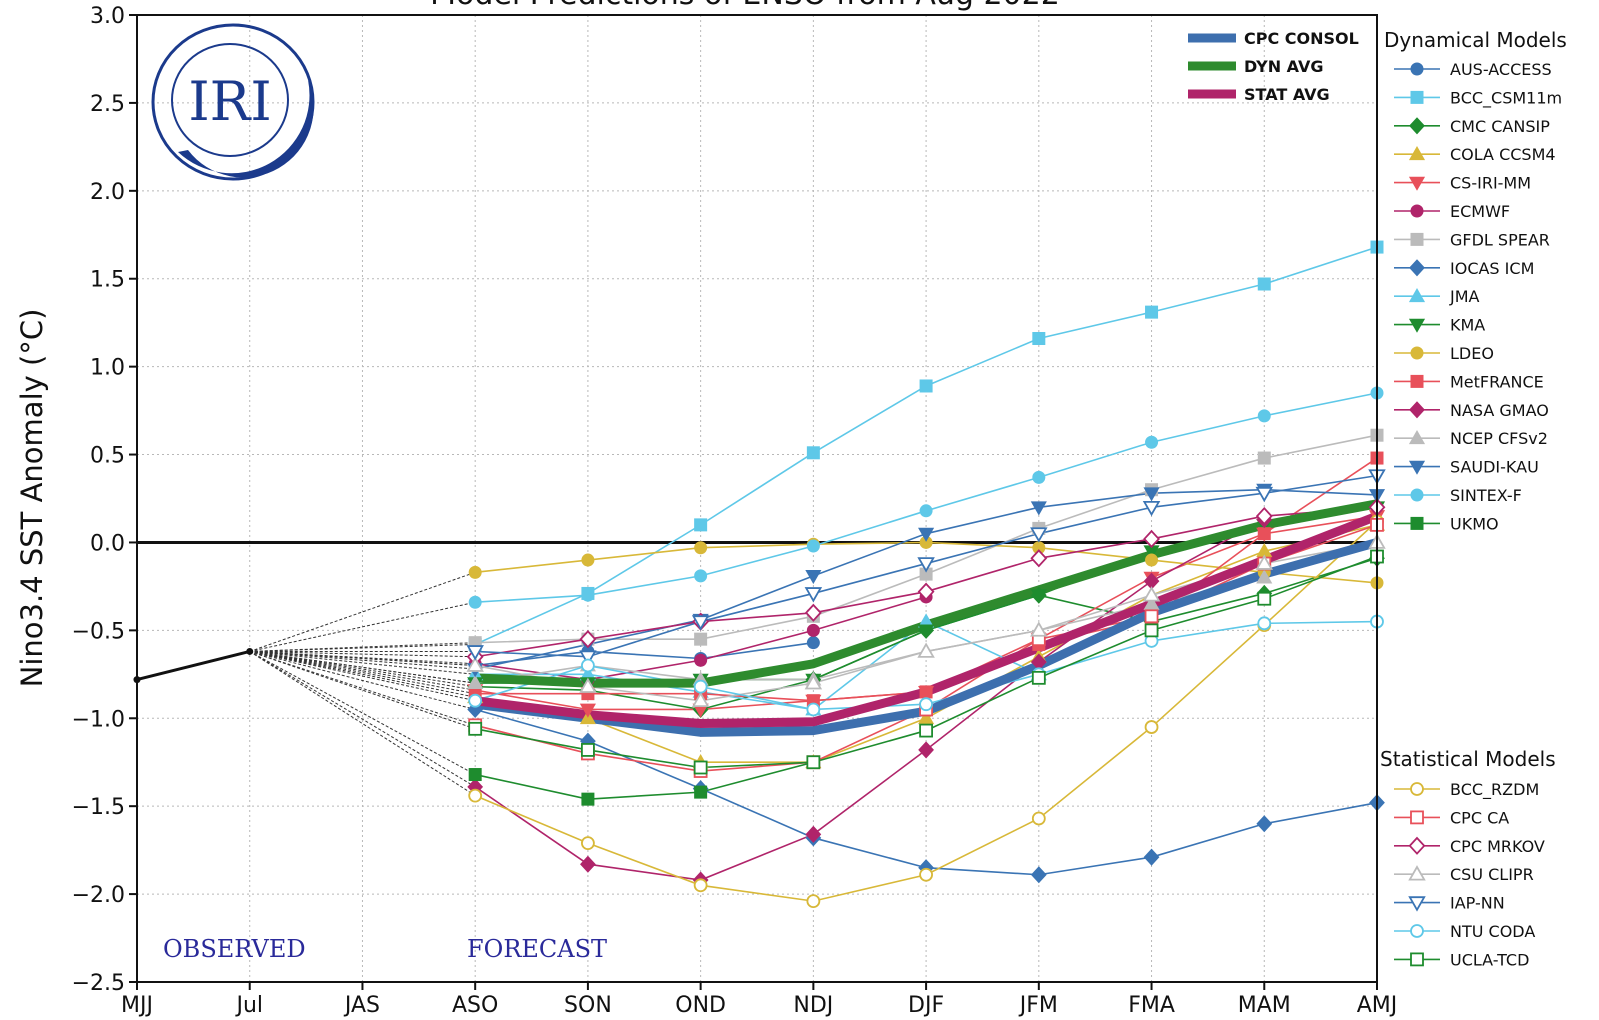 This screenshot has height=1020, width=1599. What do you see at coordinates (1472, 353) in the screenshot?
I see `legend-label-ldeo: LDEO` at bounding box center [1472, 353].